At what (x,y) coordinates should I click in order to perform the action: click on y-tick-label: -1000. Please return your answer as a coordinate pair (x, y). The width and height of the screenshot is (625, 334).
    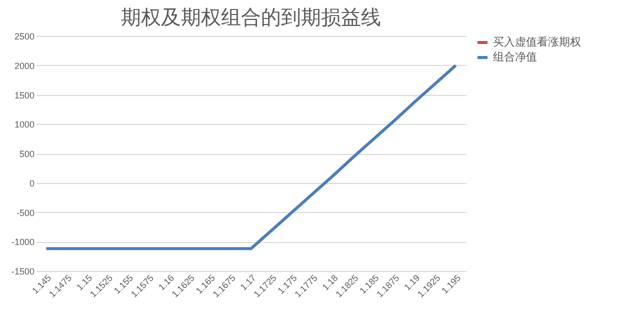
    Looking at the image, I should click on (22, 242).